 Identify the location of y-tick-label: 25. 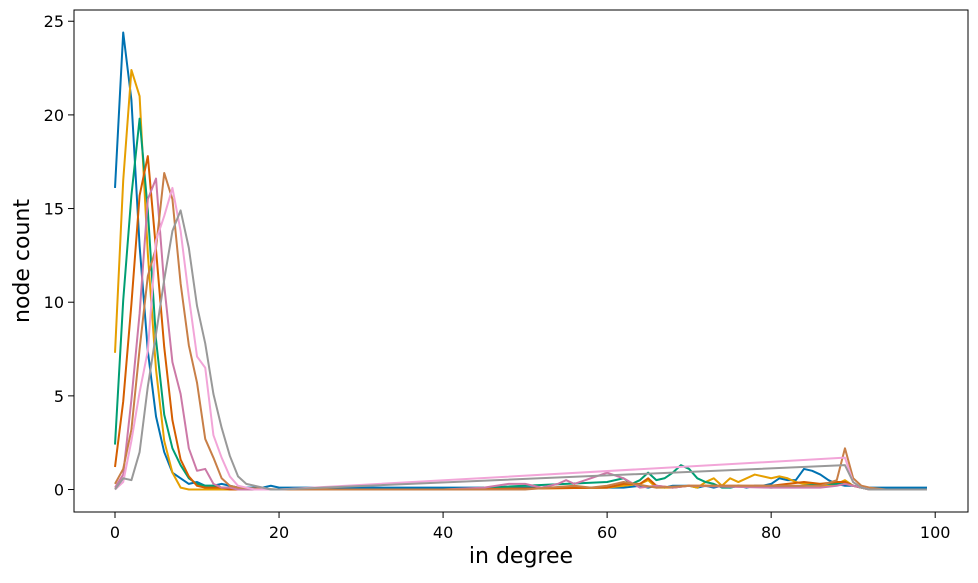
(54, 21).